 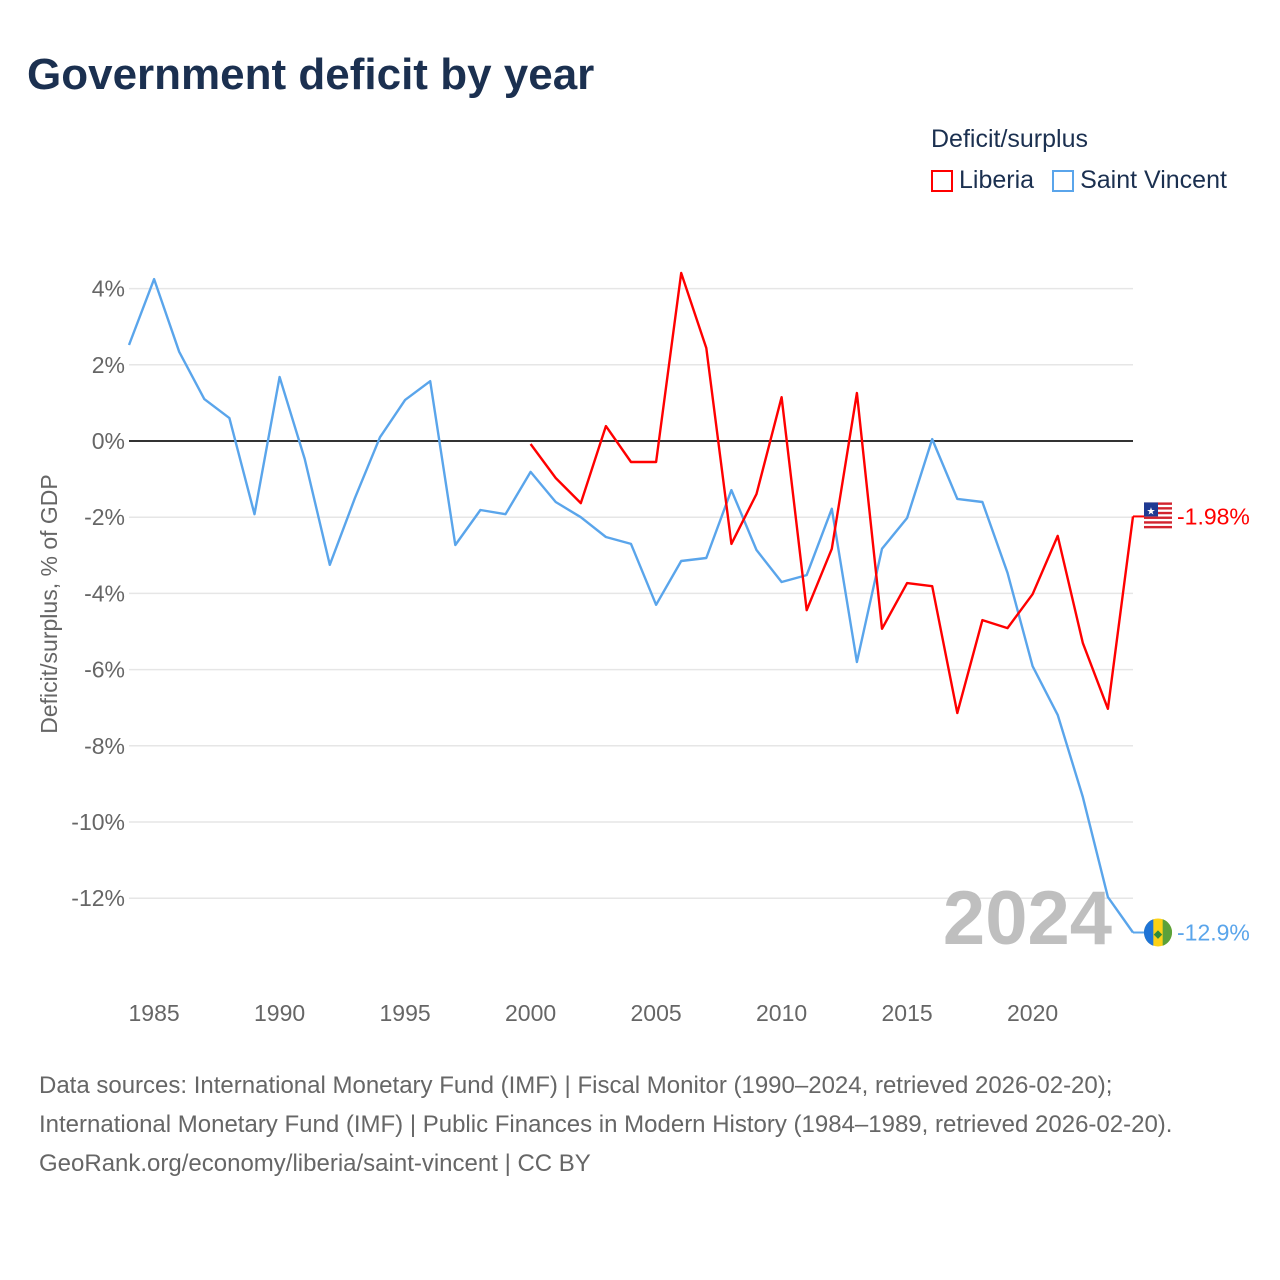 I want to click on flag-green, so click(x=1167, y=932).